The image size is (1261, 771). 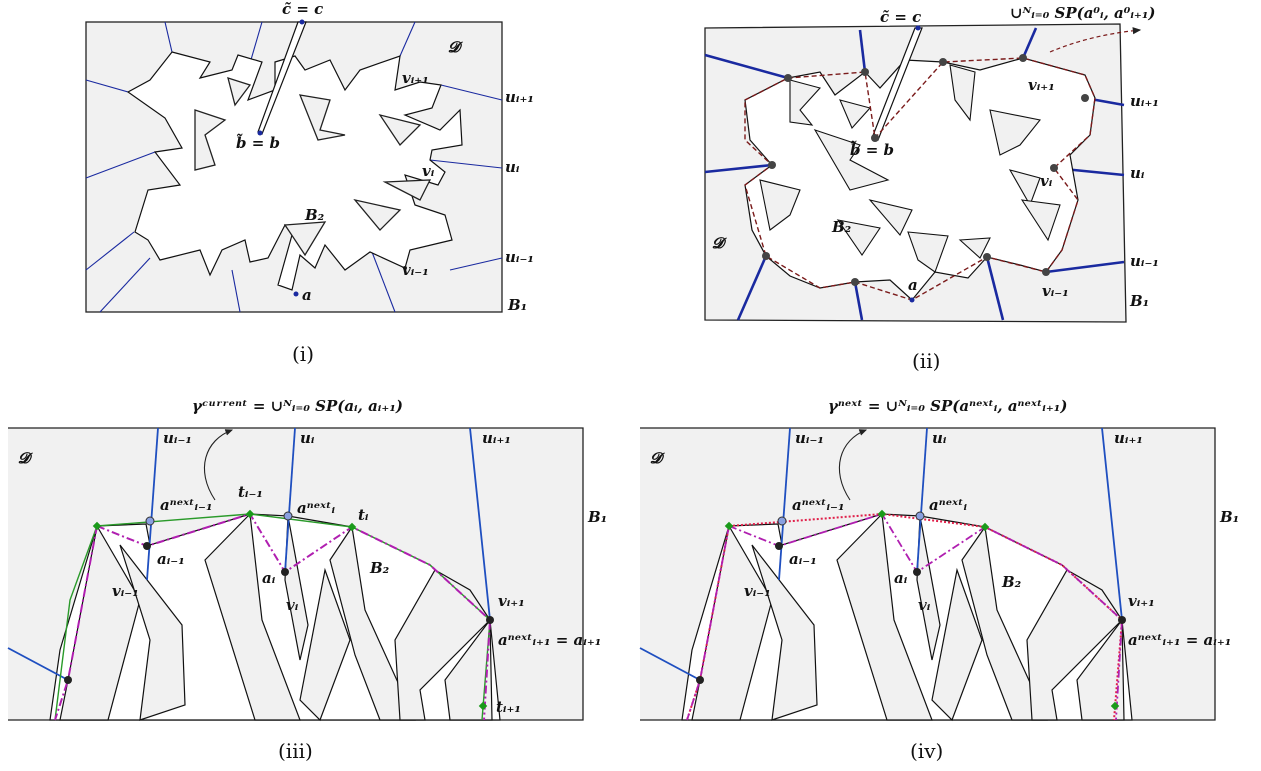 What do you see at coordinates (76, 623) in the screenshot?
I see `gamma-current-left` at bounding box center [76, 623].